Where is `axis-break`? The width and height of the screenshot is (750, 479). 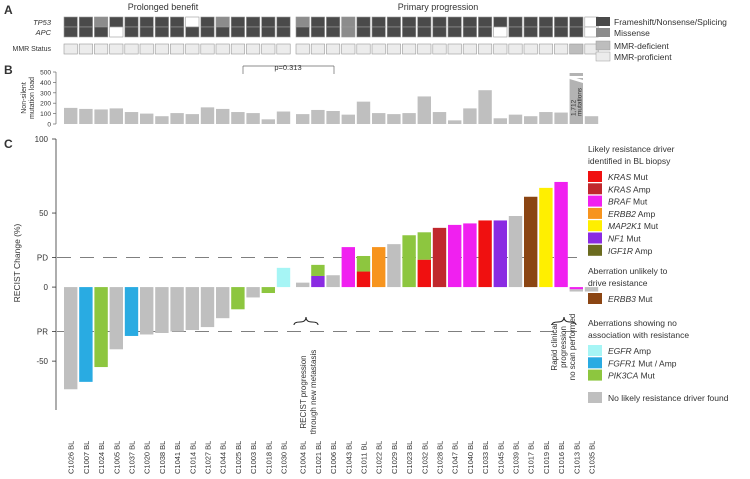 axis-break is located at coordinates (576, 79).